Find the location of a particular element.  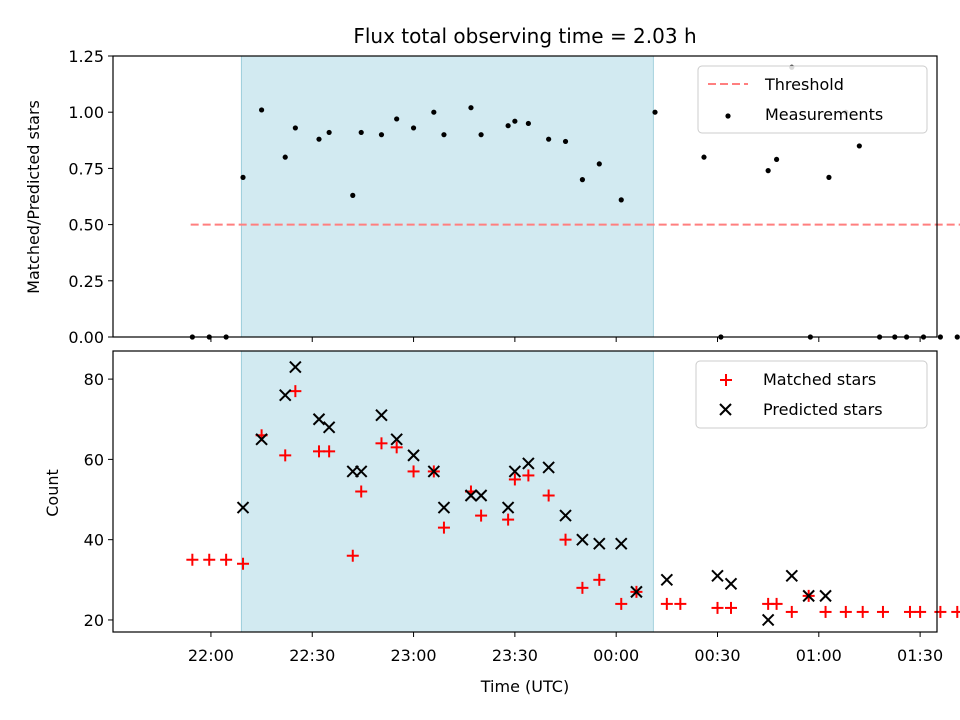

bottom-x-tick-label: 01:00 is located at coordinates (819, 655).